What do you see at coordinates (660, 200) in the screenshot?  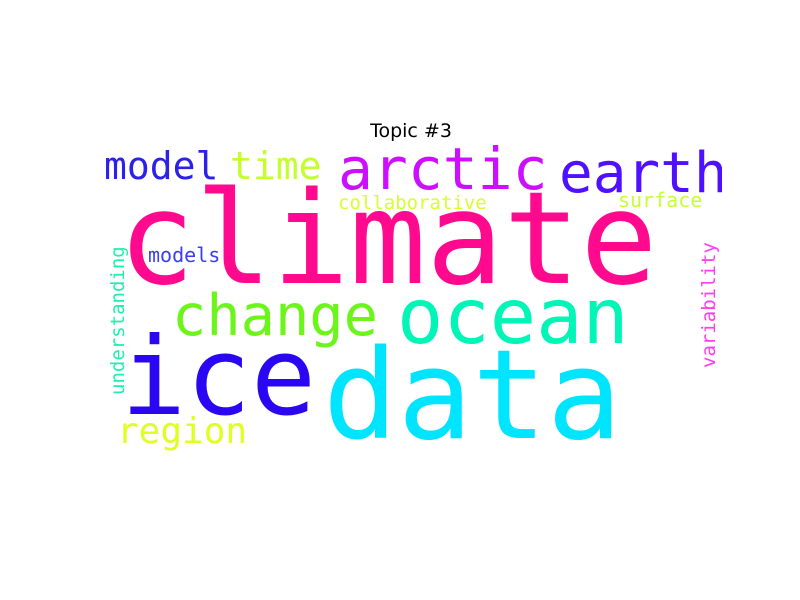 I see `word-surface: surface` at bounding box center [660, 200].